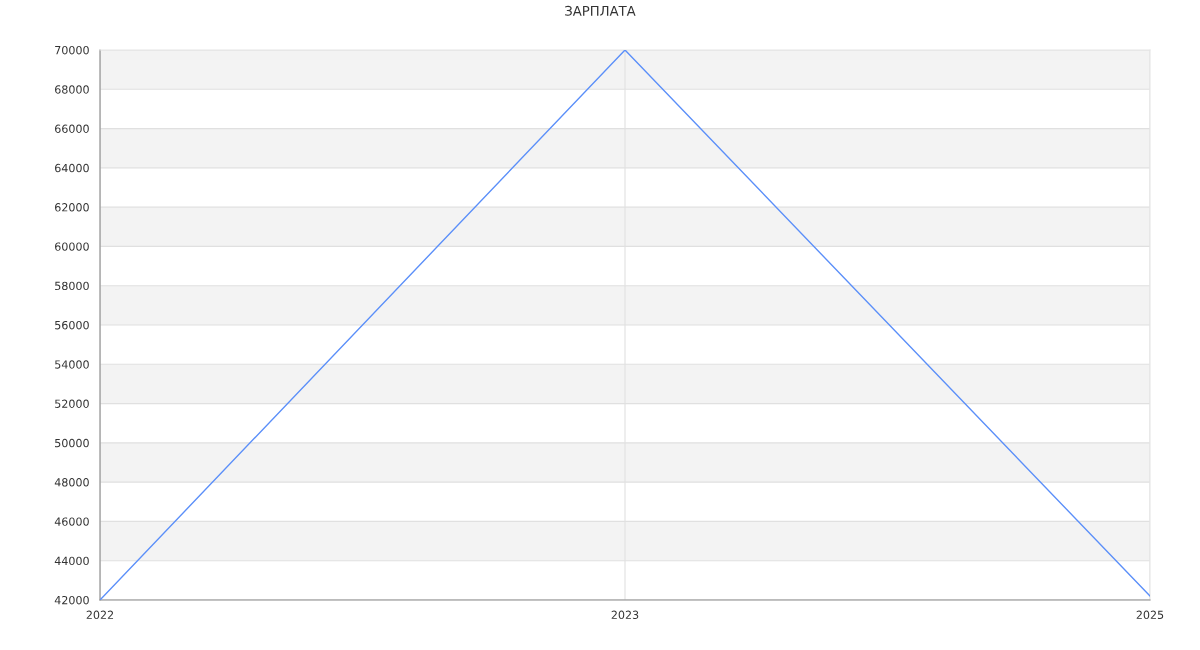  I want to click on y-tick-label: 60000, so click(72, 246).